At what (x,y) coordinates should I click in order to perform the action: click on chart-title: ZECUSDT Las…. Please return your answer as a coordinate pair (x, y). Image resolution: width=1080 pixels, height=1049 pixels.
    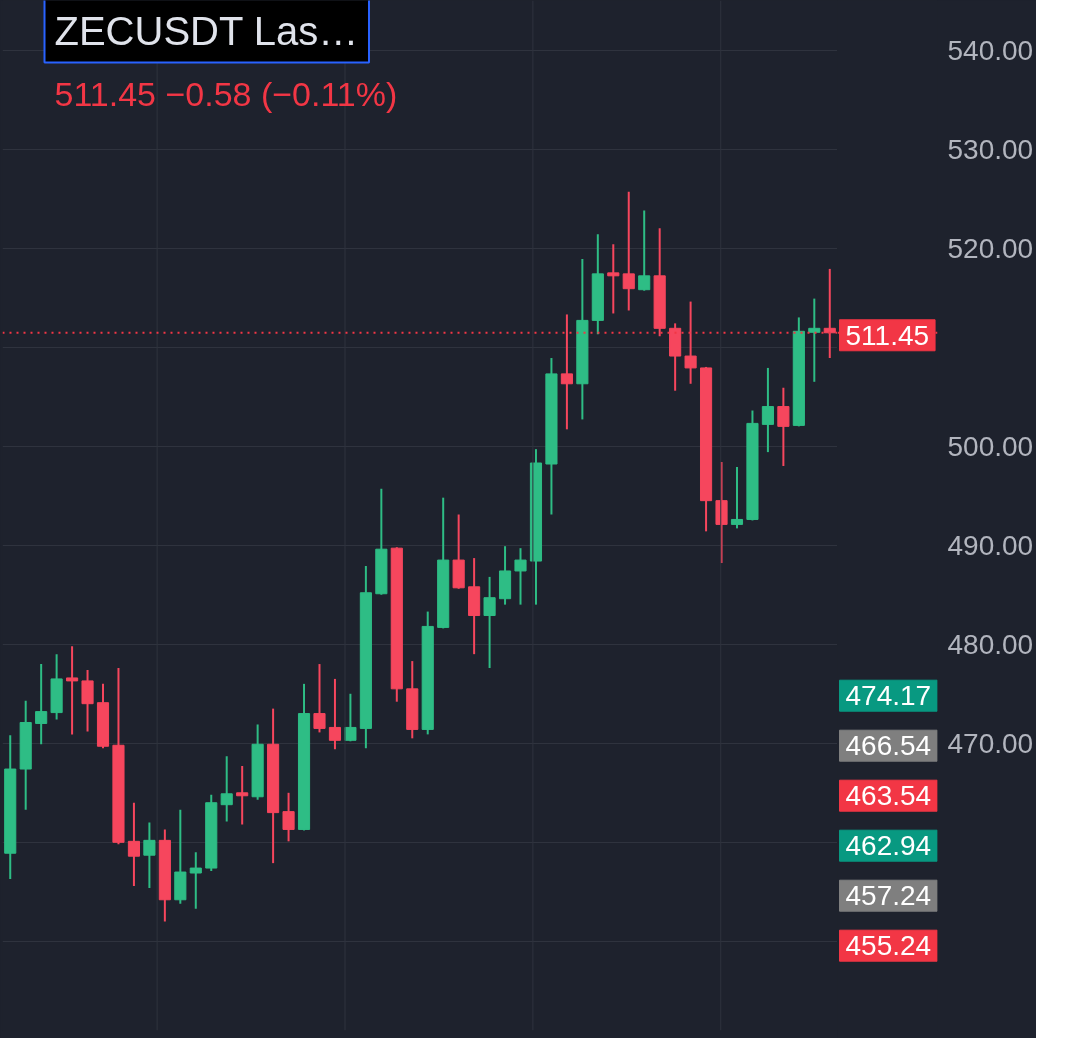
    Looking at the image, I should click on (206, 30).